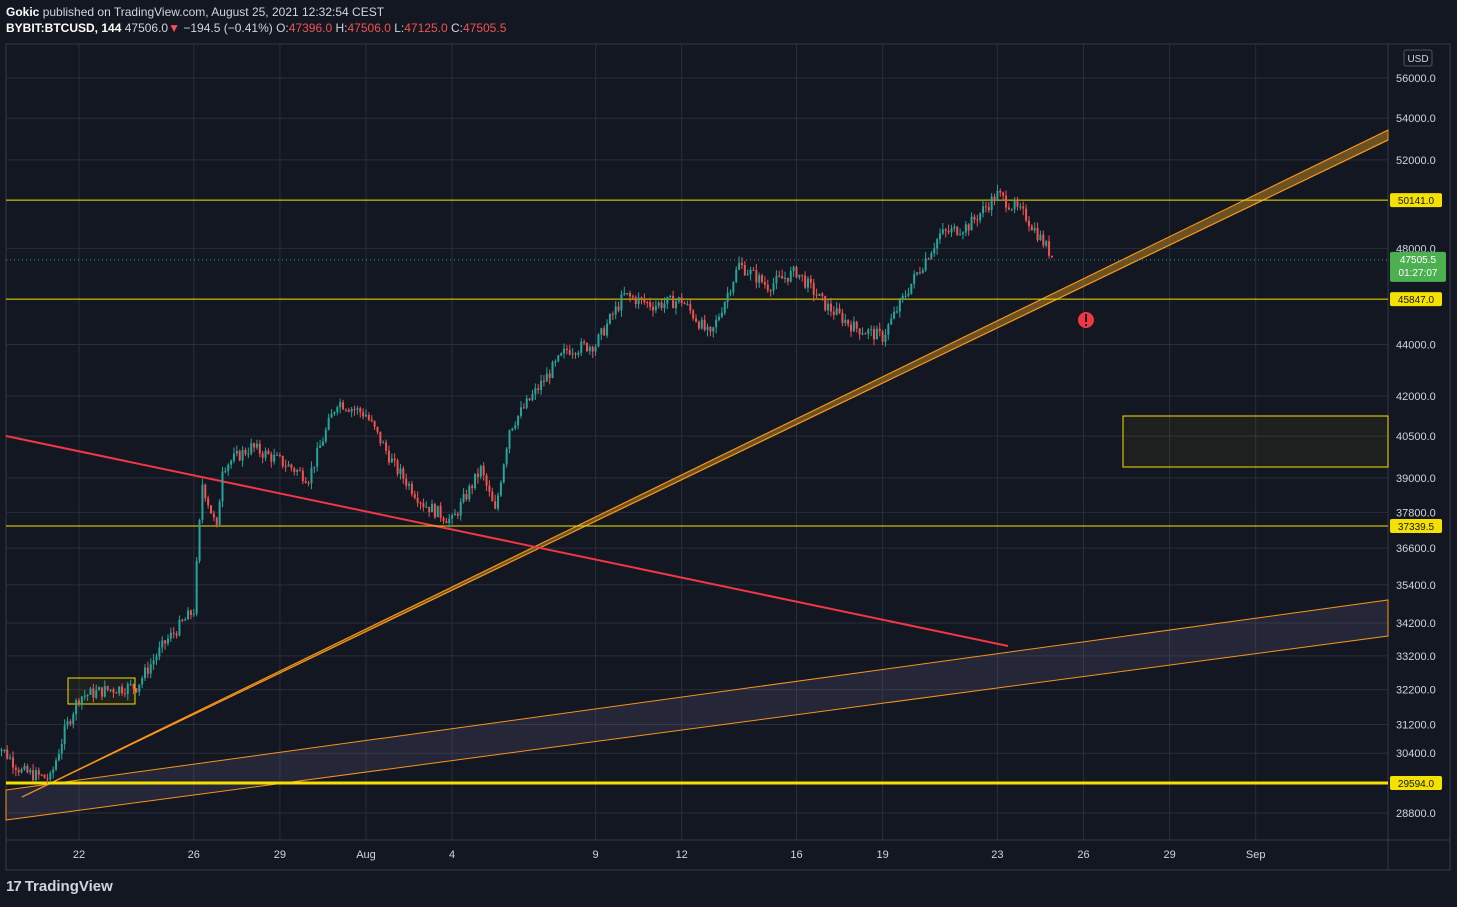 The width and height of the screenshot is (1457, 907). Describe the element at coordinates (1416, 814) in the screenshot. I see `y-tick-label: 28800.0` at that location.